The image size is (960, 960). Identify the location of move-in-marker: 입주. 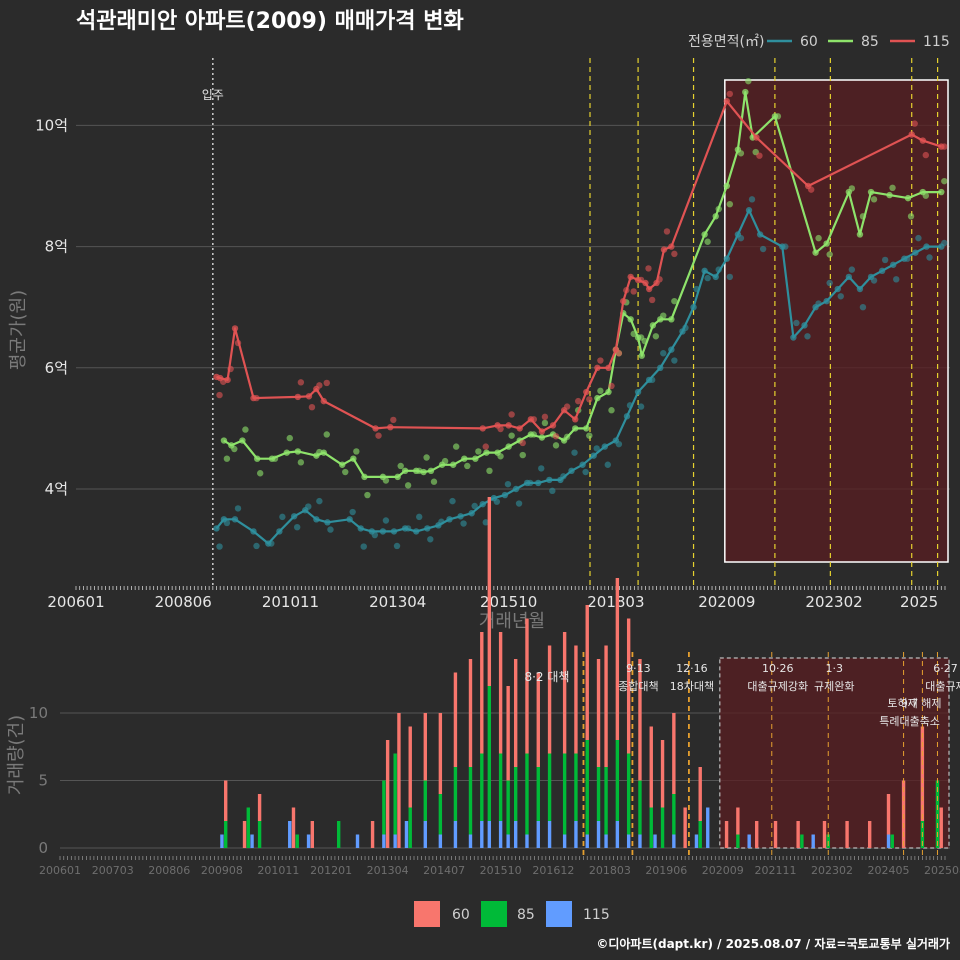
(213, 322).